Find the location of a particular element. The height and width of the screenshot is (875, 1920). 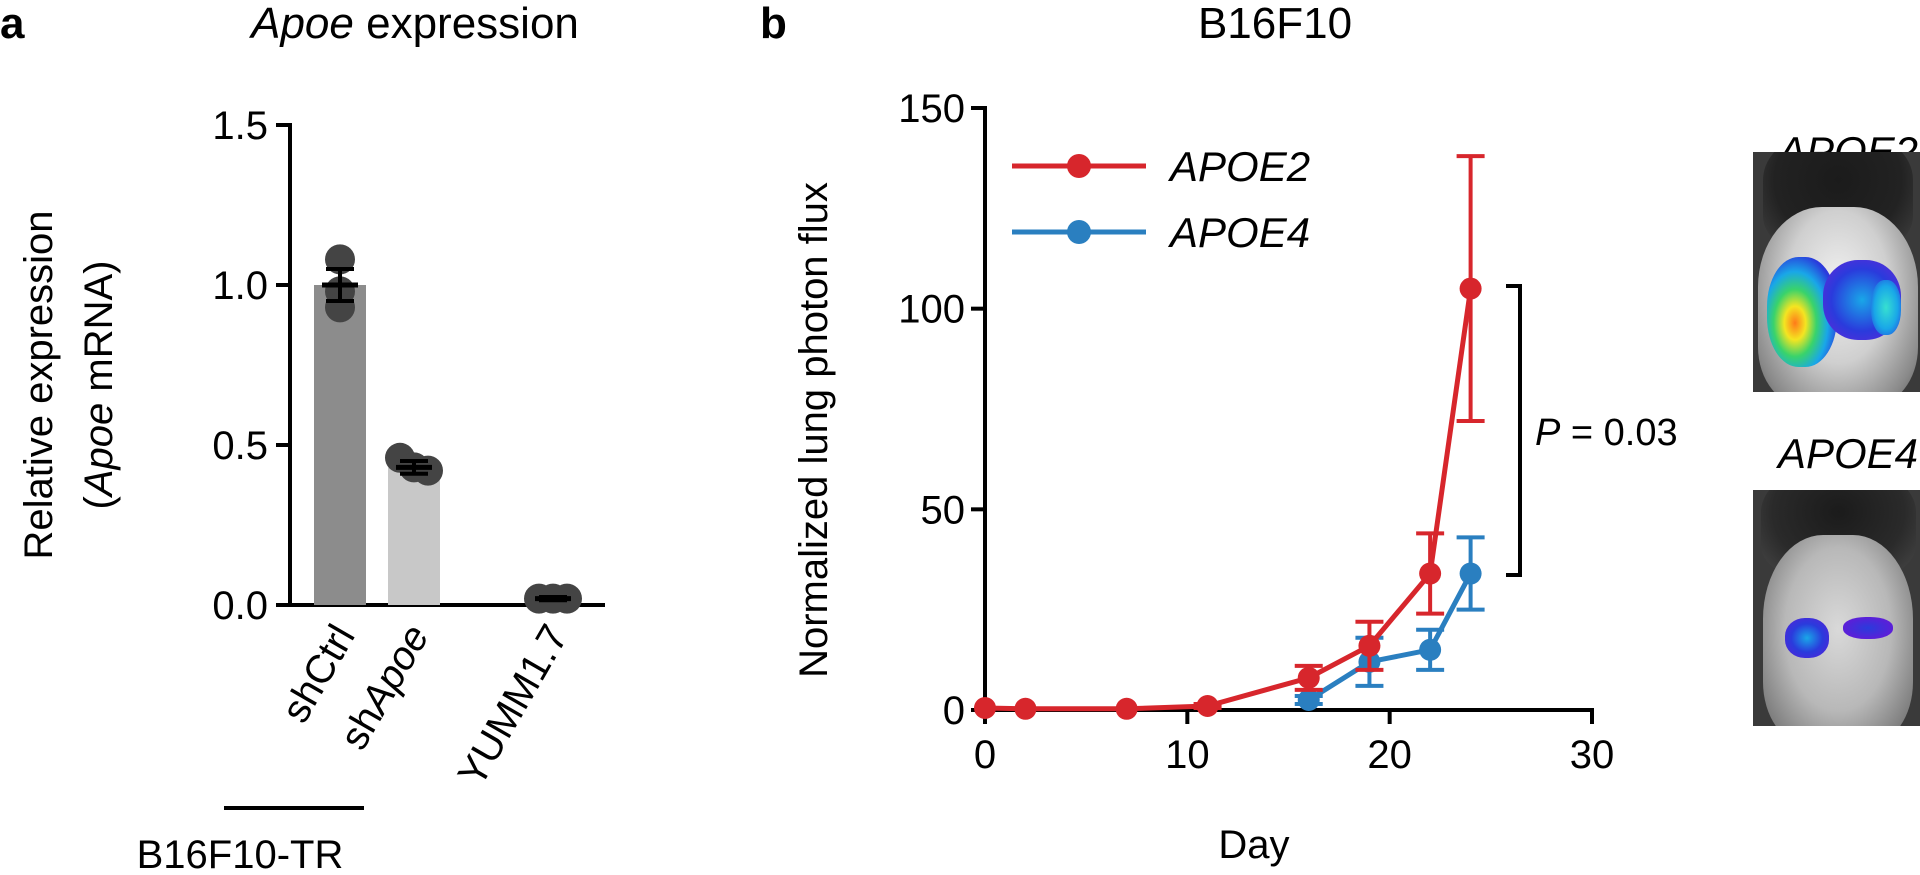

x-tick-label: 0 is located at coordinates (985, 755).